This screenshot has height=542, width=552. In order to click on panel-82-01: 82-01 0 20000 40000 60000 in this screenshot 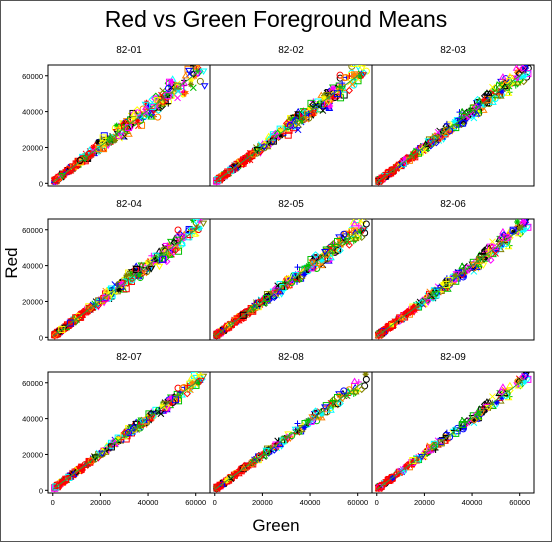, I will do `click(116, 116)`.